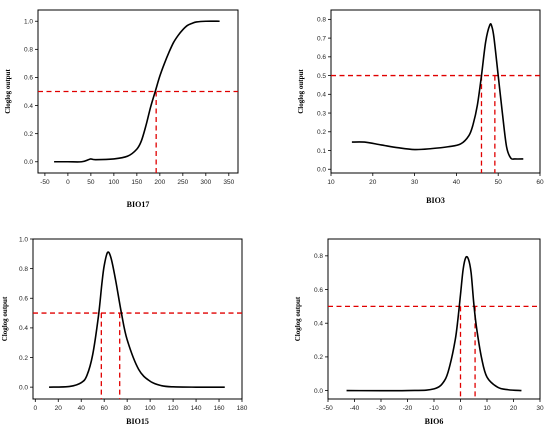 The height and width of the screenshot is (433, 550). What do you see at coordinates (242, 408) in the screenshot?
I see `x-tick-label: 180` at bounding box center [242, 408].